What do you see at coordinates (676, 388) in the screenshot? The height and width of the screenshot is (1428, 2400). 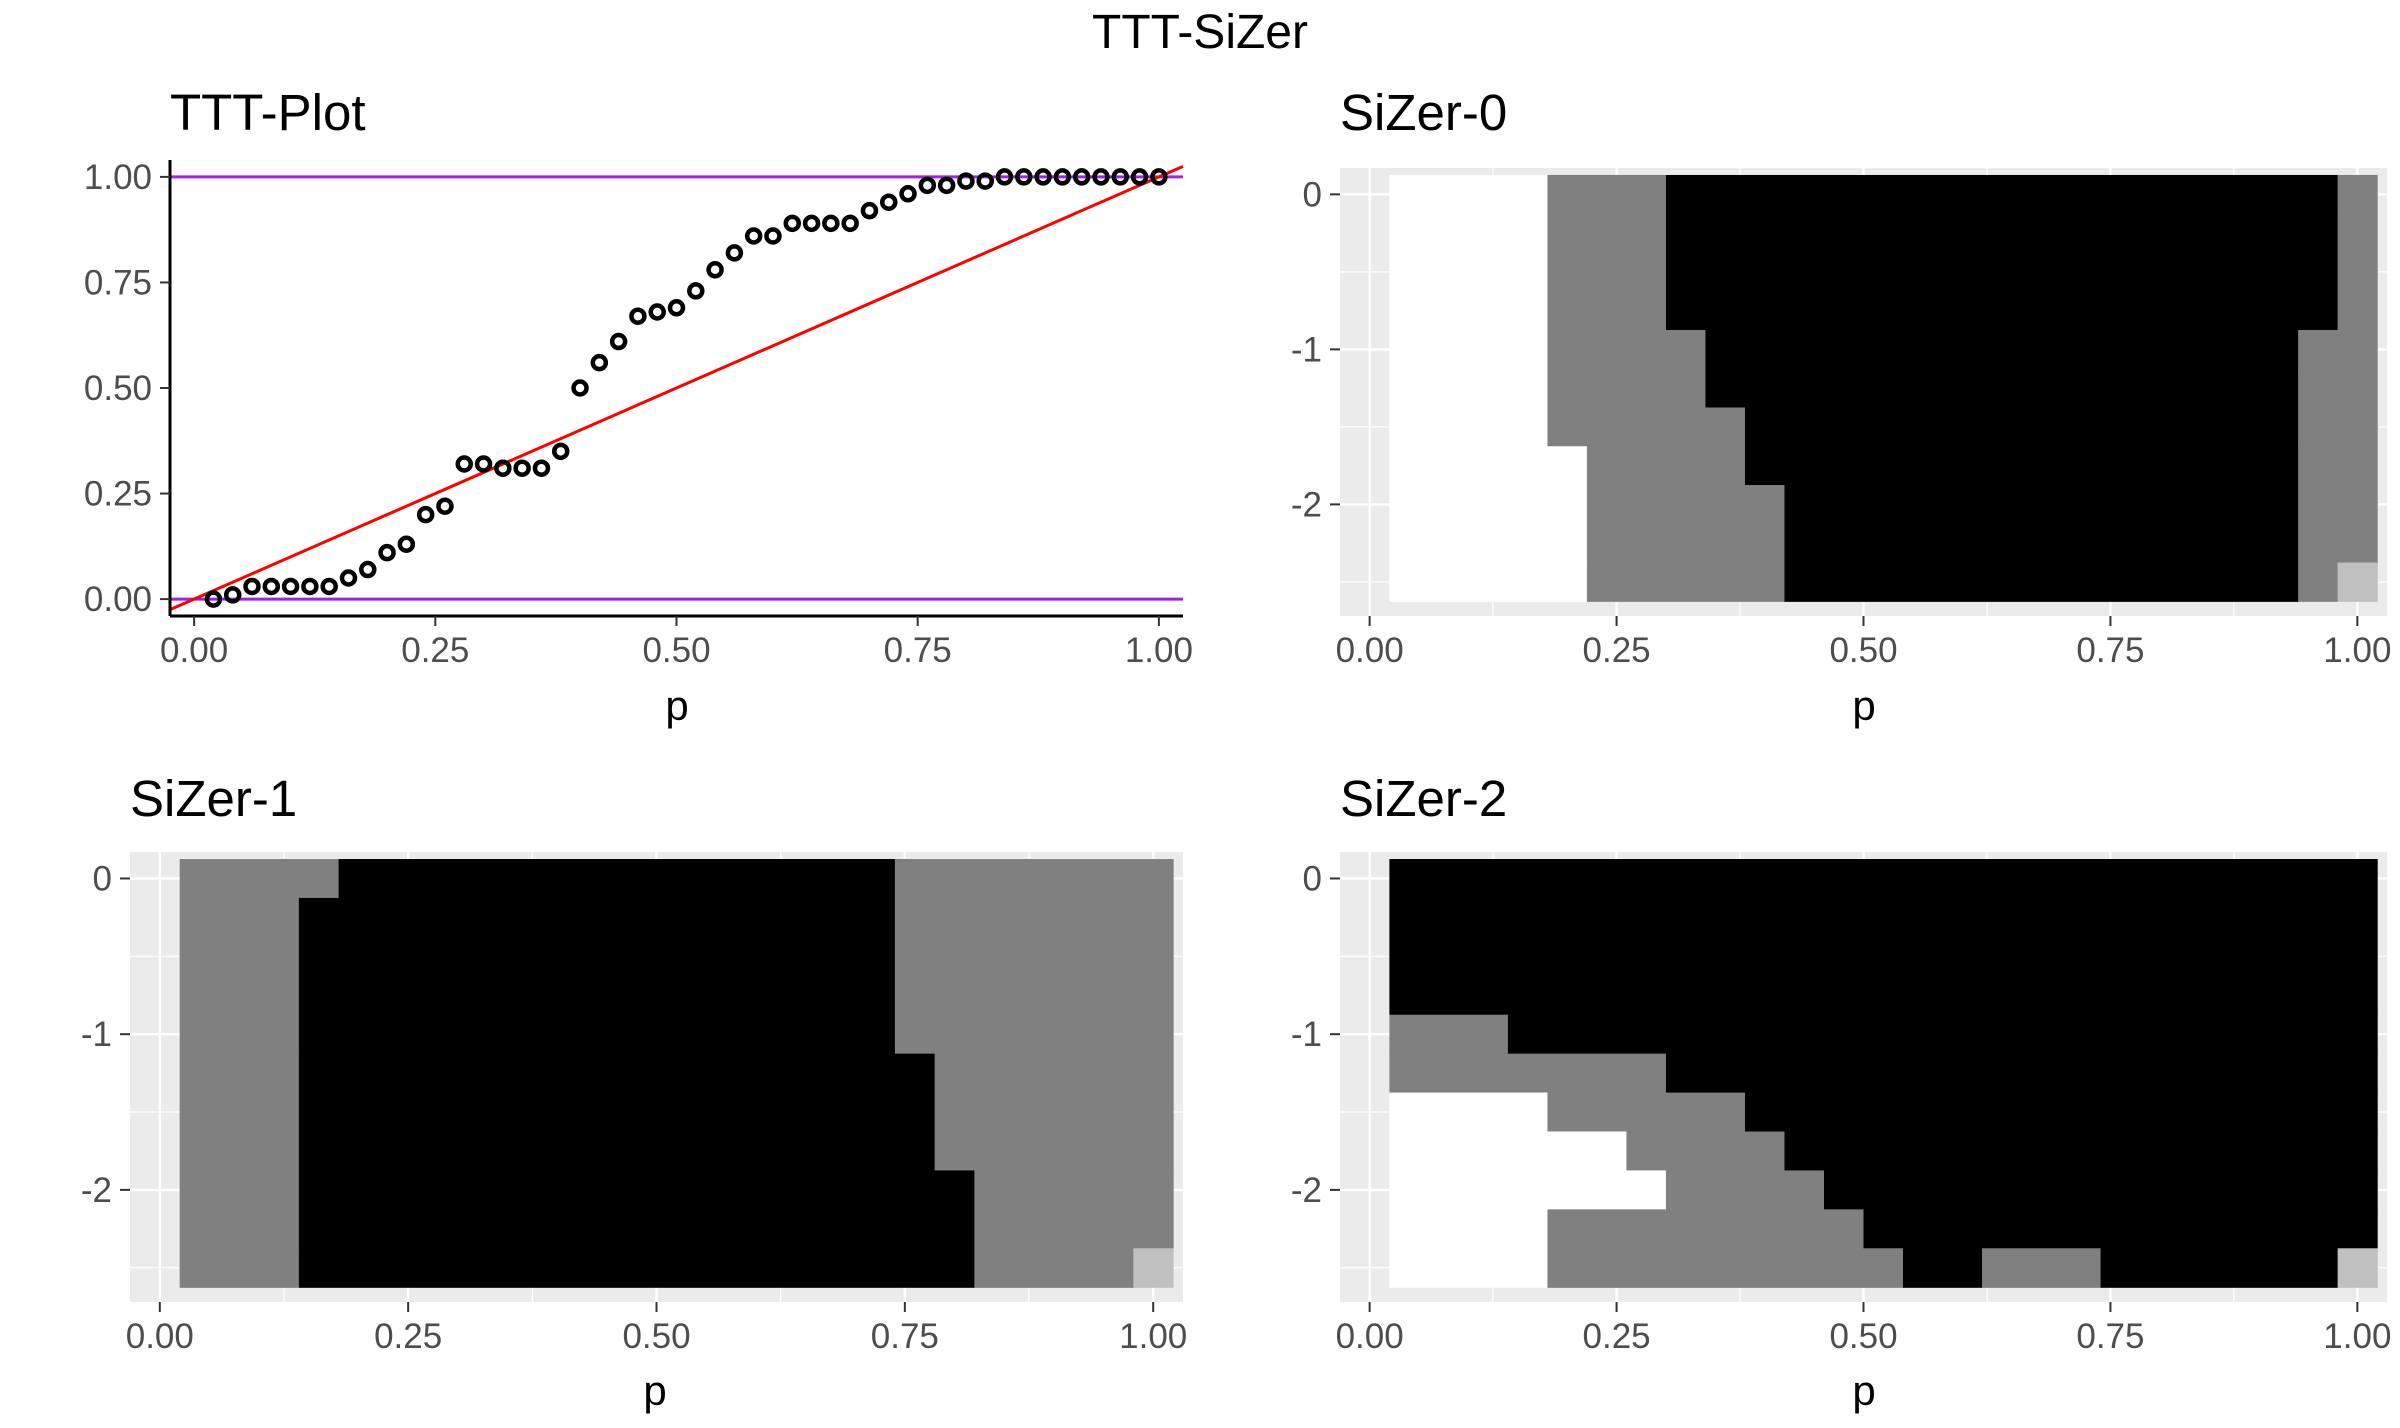 I see `reference-line-diagonal` at bounding box center [676, 388].